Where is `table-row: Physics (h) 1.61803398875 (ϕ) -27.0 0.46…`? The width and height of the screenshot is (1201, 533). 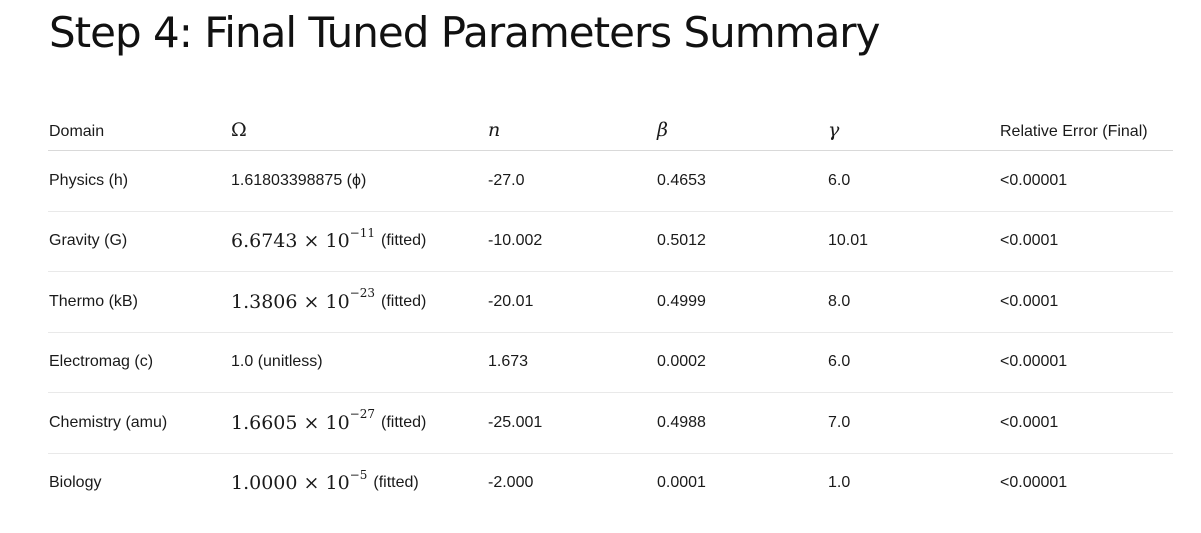
table-row: Physics (h) 1.61803398875 (ϕ) -27.0 0.46… is located at coordinates (610, 181).